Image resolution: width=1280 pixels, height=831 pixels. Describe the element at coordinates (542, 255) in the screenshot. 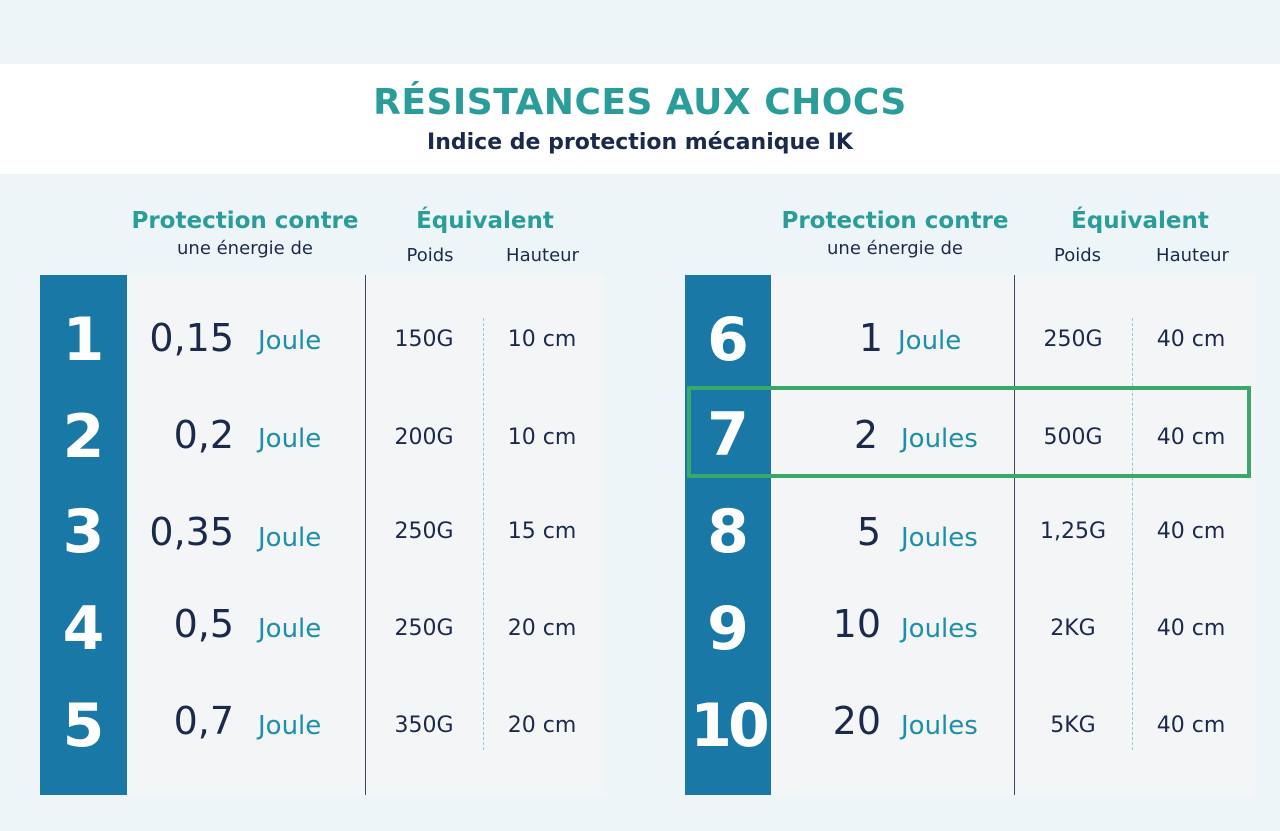

I see `left-header-height: Hauteur` at that location.